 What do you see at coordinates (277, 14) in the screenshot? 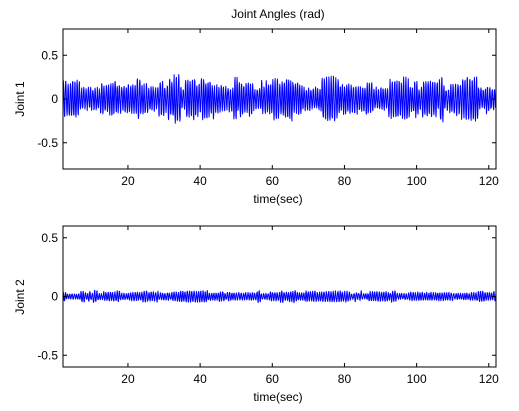
I see `chart-title: Joint Angles (rad)` at bounding box center [277, 14].